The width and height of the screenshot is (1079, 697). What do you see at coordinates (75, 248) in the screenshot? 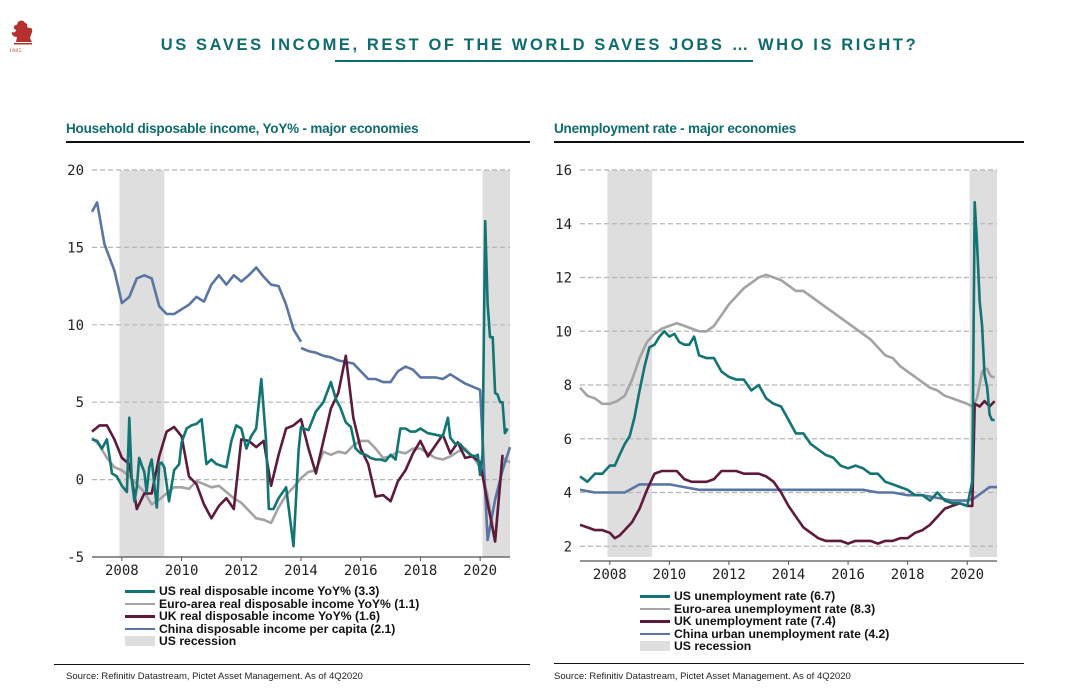
I see `income-y-tick-label: 15` at bounding box center [75, 248].